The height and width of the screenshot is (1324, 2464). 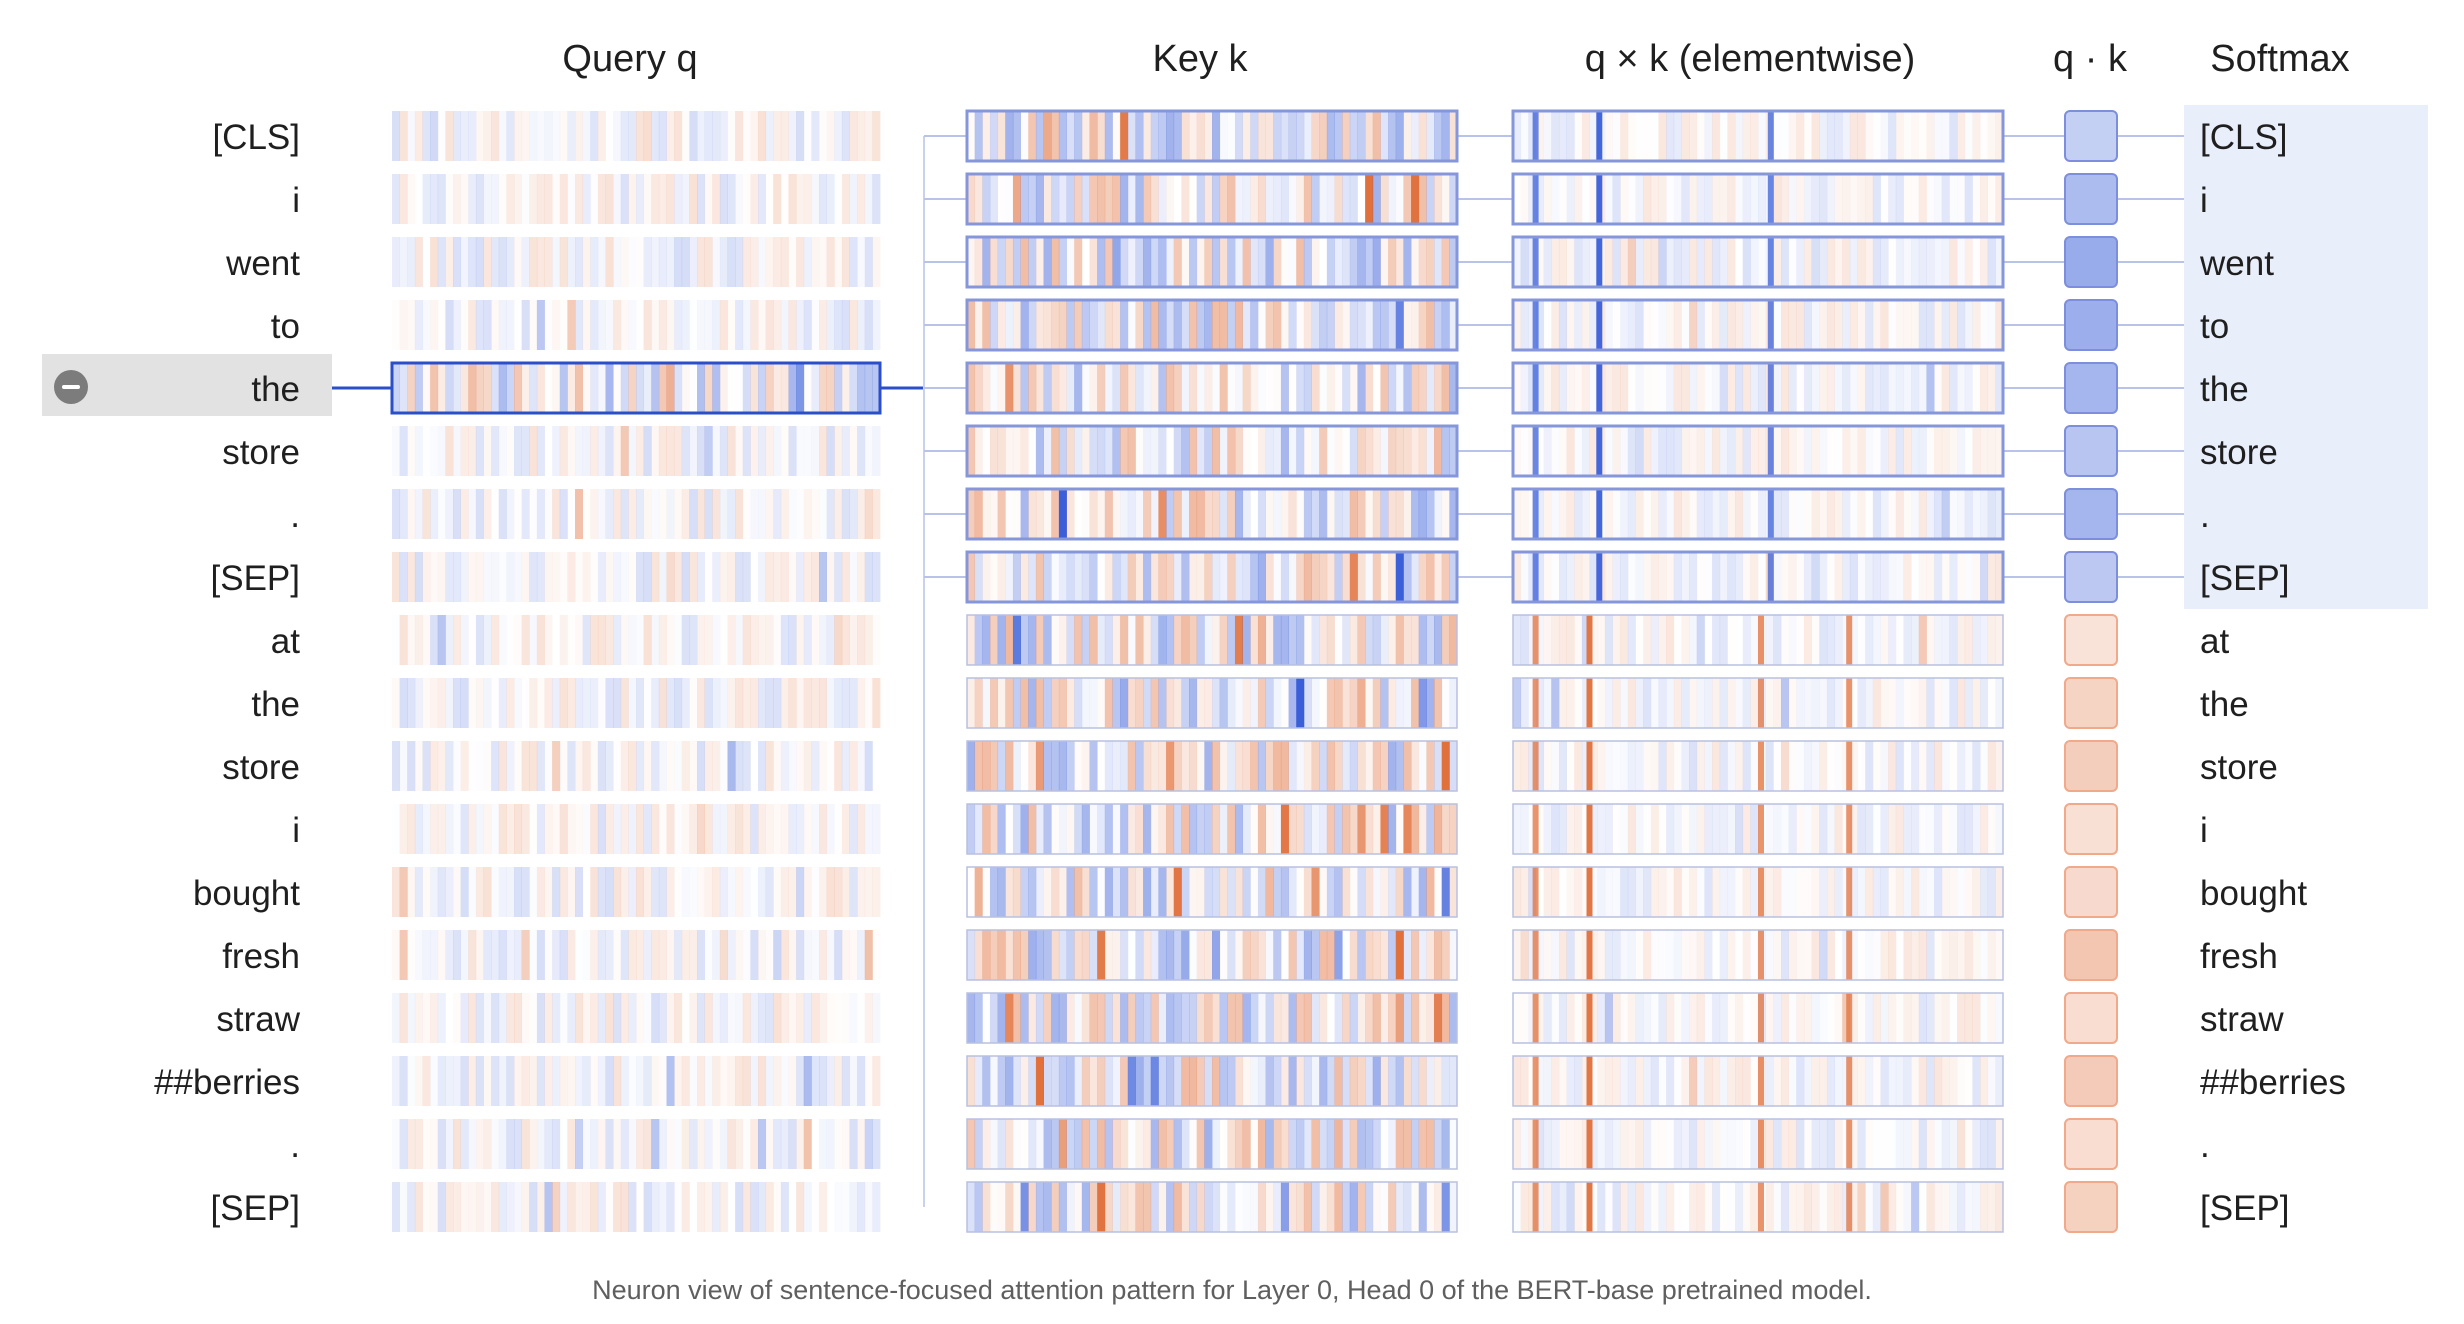 I want to click on selected-token-highlight, so click(x=187, y=385).